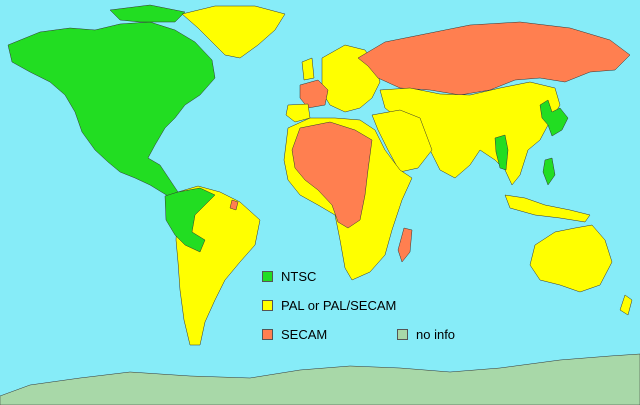 The image size is (640, 405). Describe the element at coordinates (314, 94) in the screenshot. I see `france` at that location.